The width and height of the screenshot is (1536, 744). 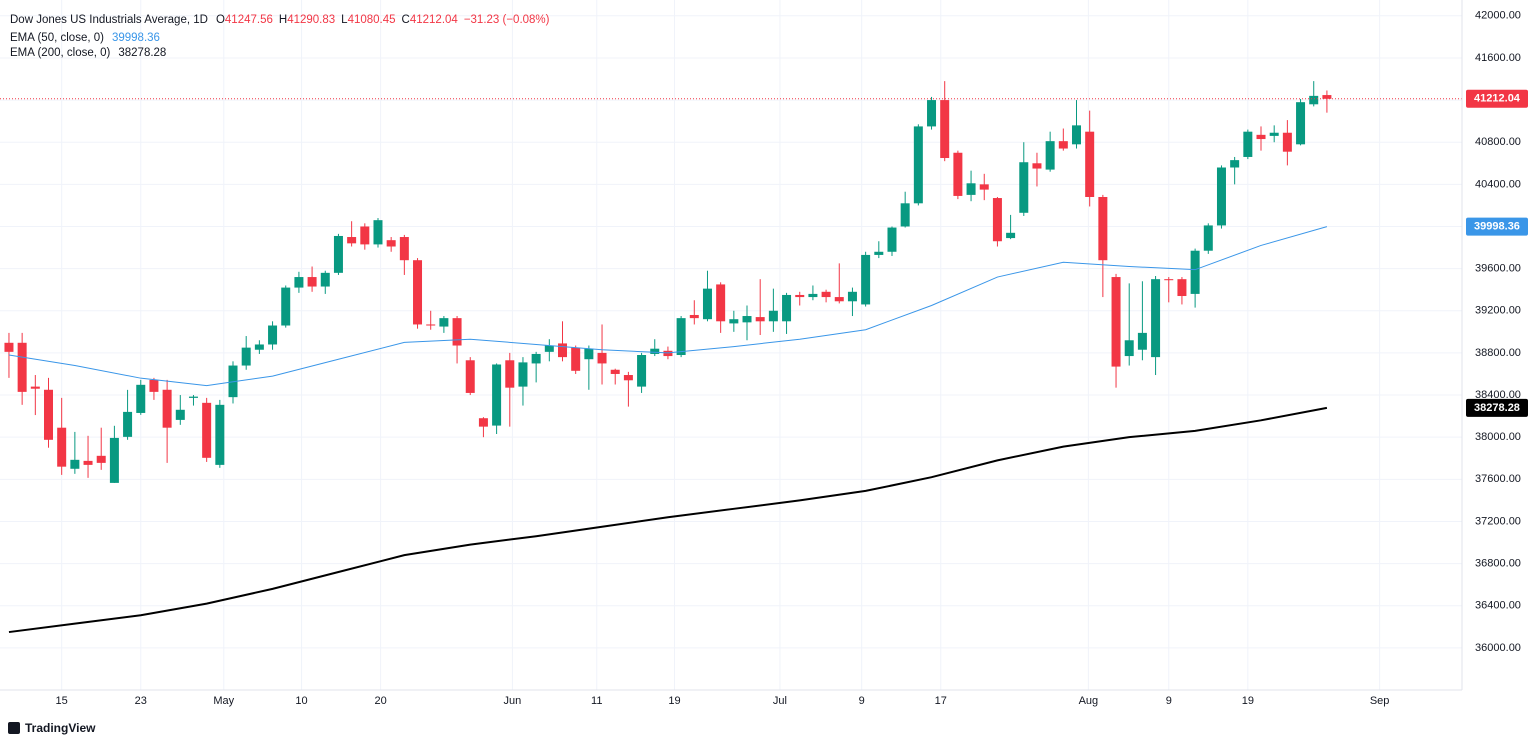 What do you see at coordinates (1498, 437) in the screenshot?
I see `y-tick-label: 38000.00` at bounding box center [1498, 437].